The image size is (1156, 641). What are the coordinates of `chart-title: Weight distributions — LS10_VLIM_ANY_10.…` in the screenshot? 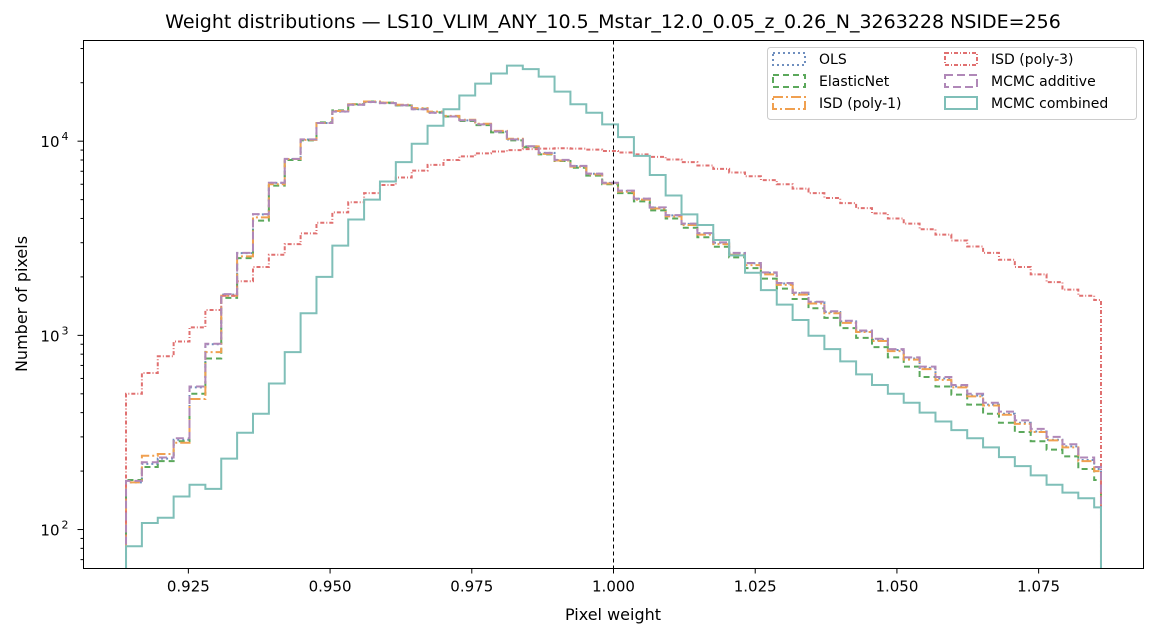 It's located at (613, 22).